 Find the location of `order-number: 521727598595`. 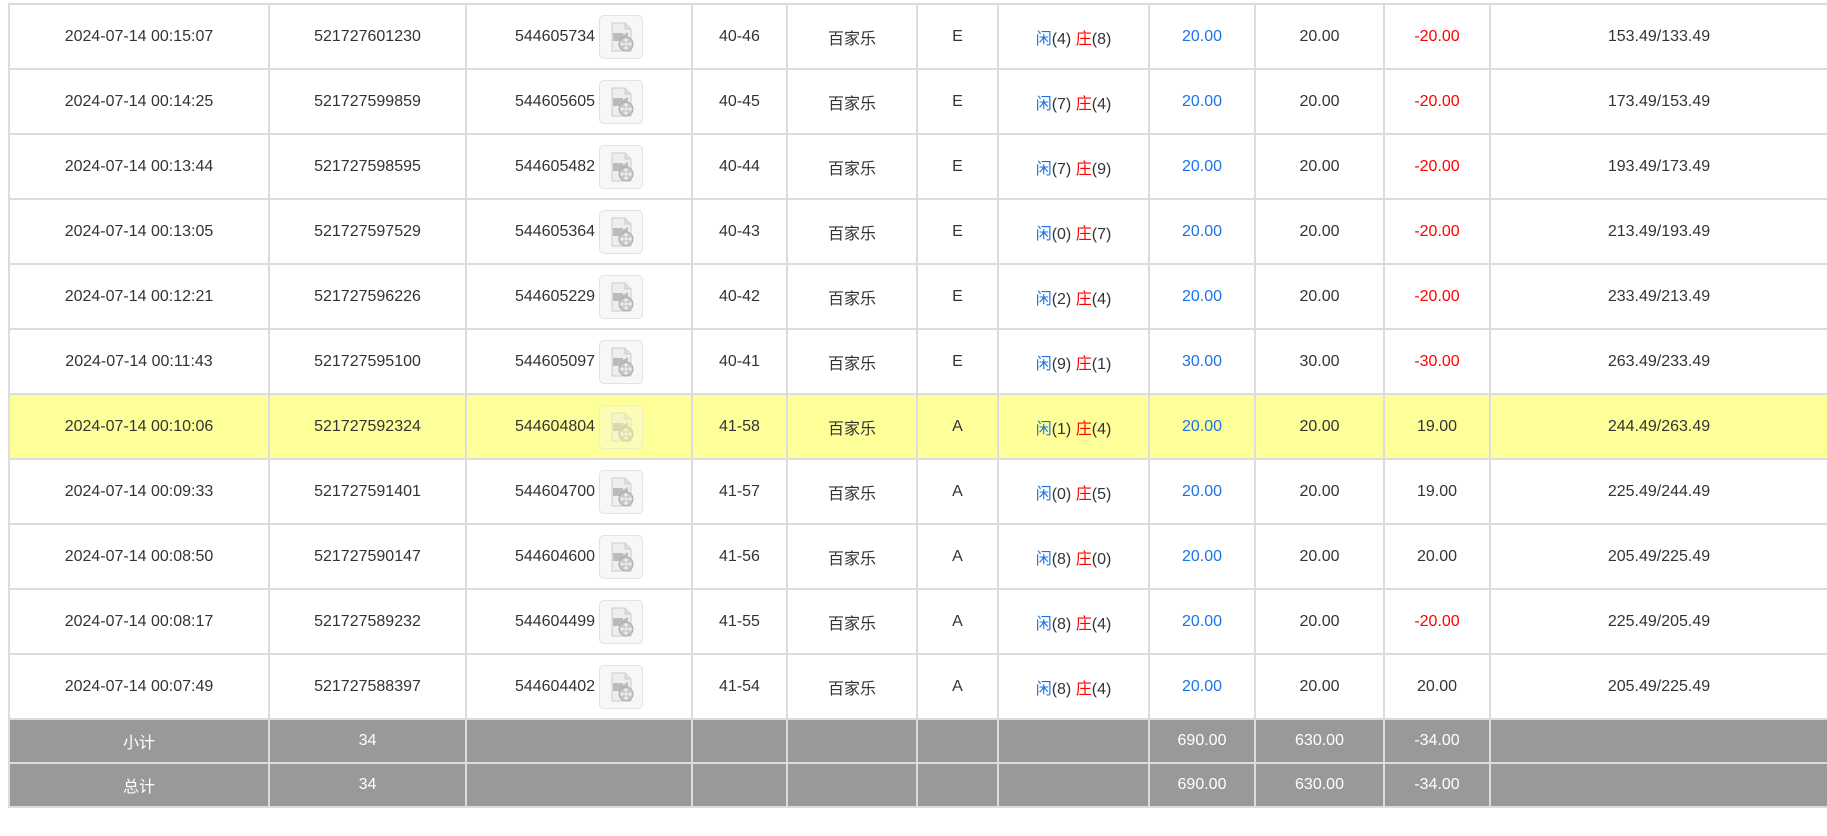

order-number: 521727598595 is located at coordinates (367, 166).